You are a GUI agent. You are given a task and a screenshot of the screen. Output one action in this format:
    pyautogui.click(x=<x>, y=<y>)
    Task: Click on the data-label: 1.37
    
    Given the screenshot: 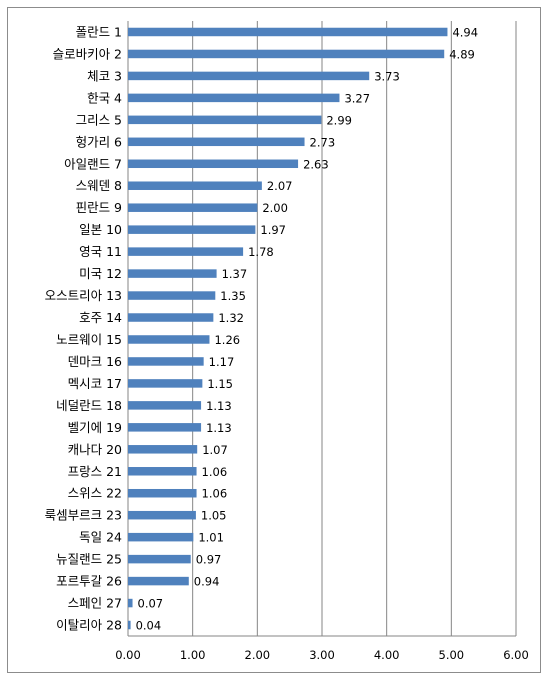 What is the action you would take?
    pyautogui.click(x=235, y=274)
    